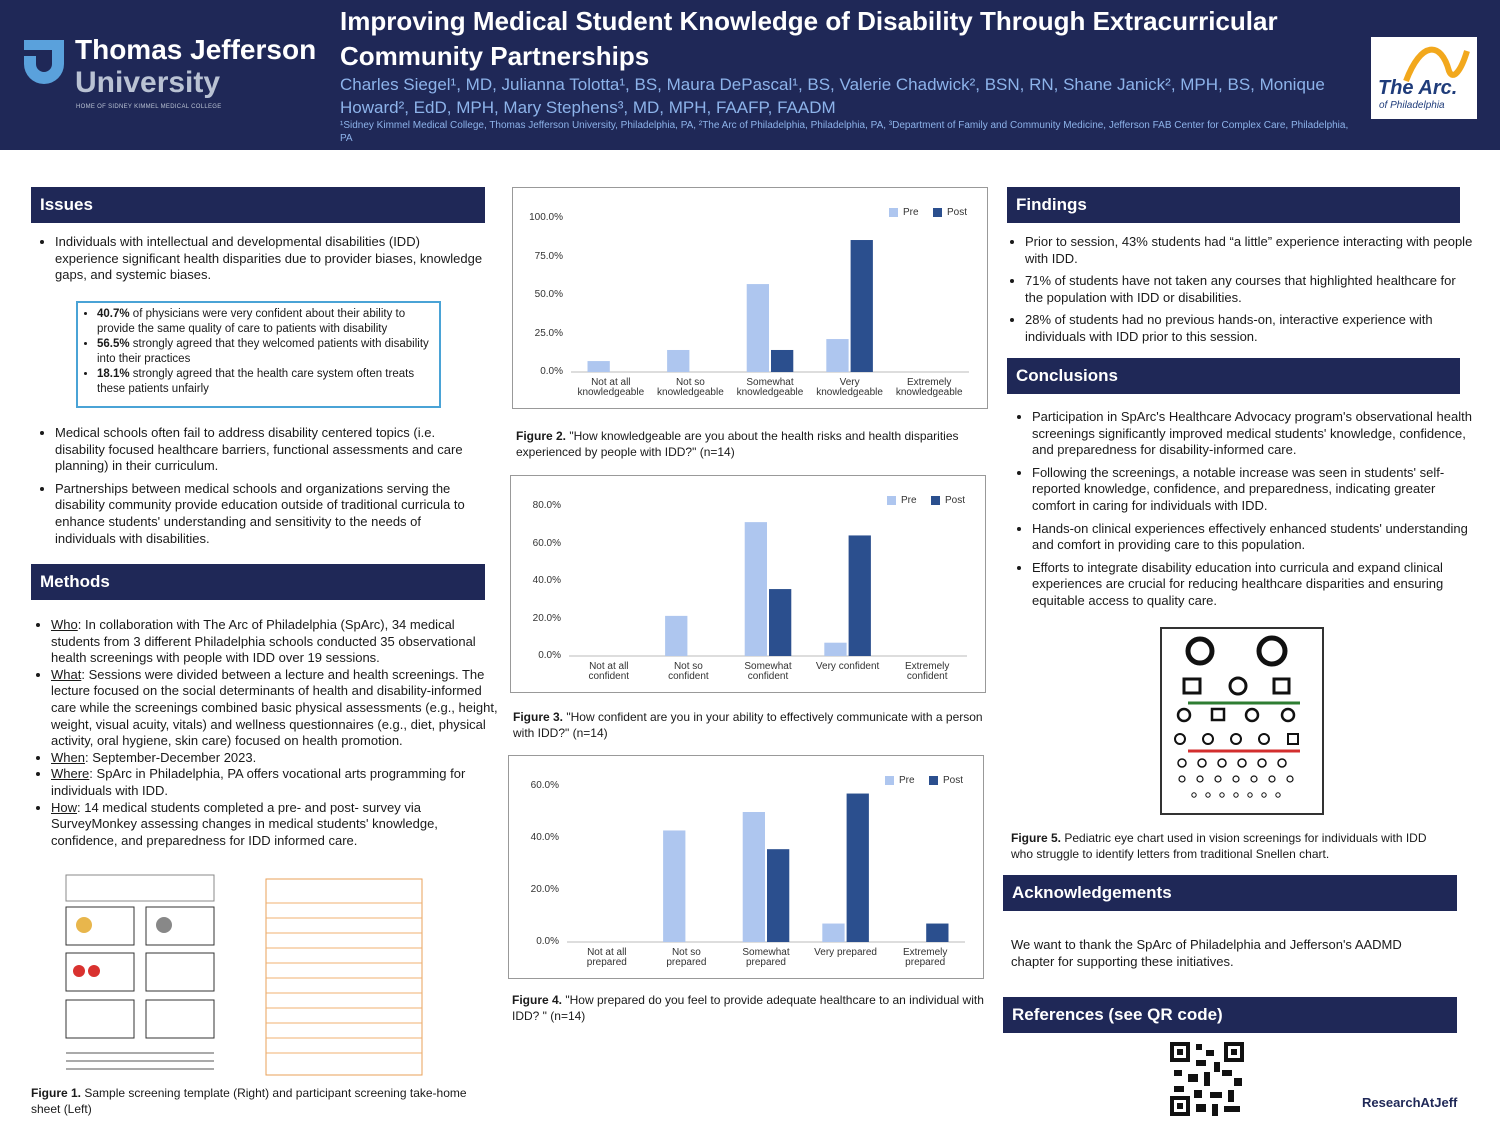 The width and height of the screenshot is (1500, 1126). I want to click on arc-name: The Arc., so click(1418, 88).